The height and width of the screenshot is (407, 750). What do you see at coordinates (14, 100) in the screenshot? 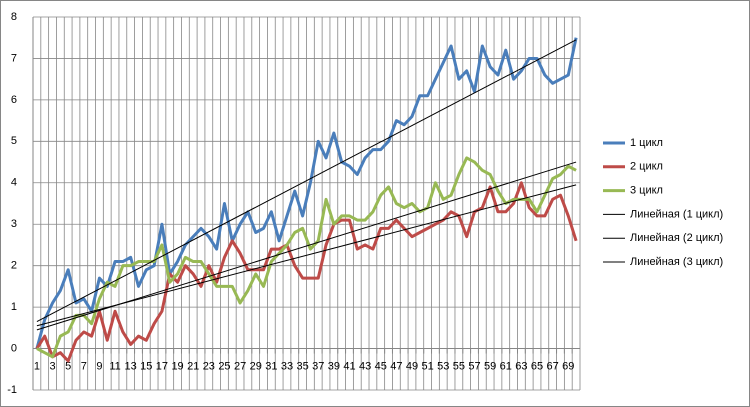
I see `y-tick-label: 6` at bounding box center [14, 100].